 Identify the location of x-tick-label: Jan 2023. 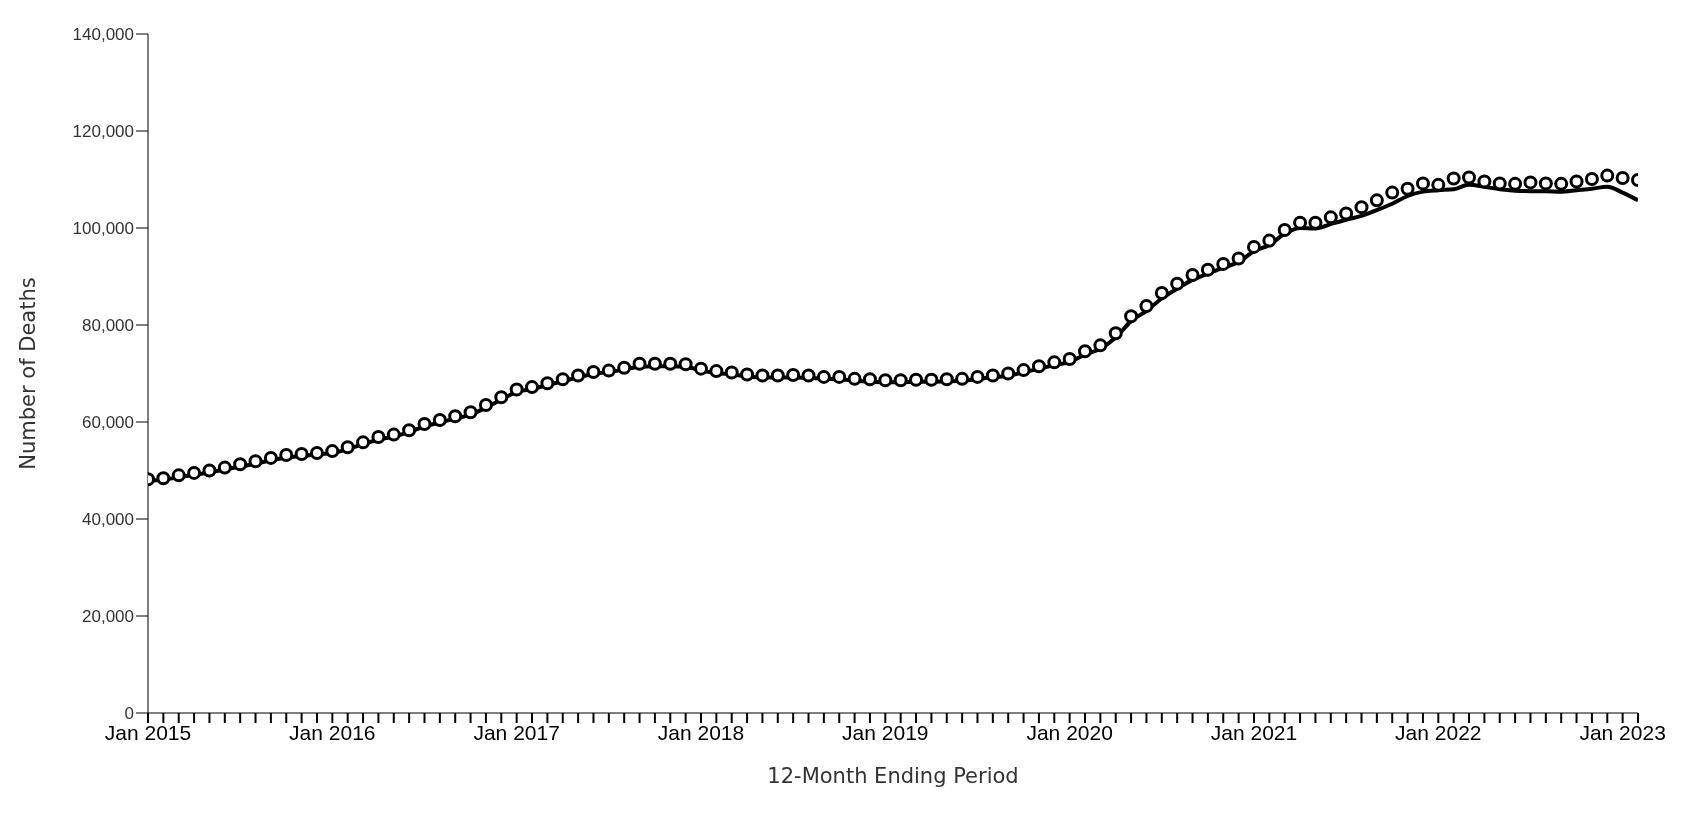
(1622, 732).